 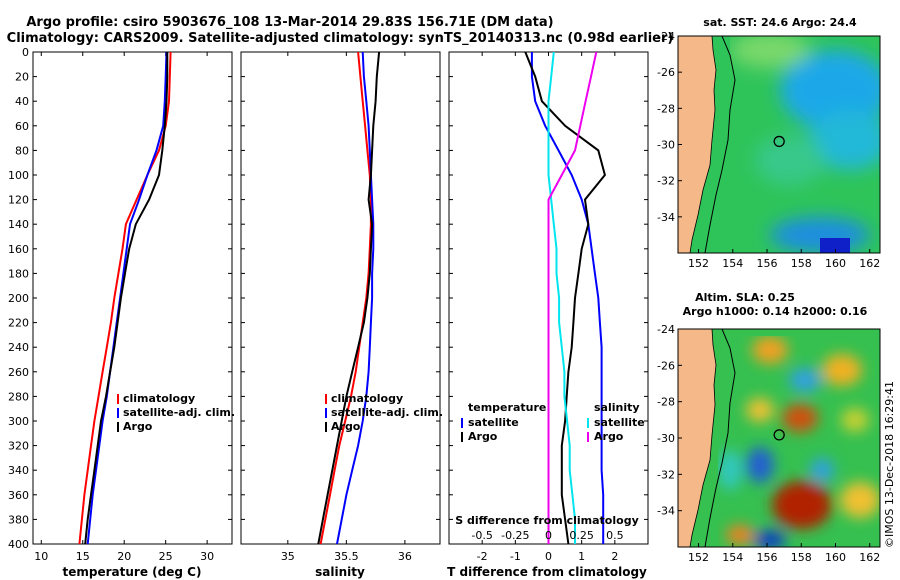 What do you see at coordinates (779, 435) in the screenshot?
I see `sla-argo-marker` at bounding box center [779, 435].